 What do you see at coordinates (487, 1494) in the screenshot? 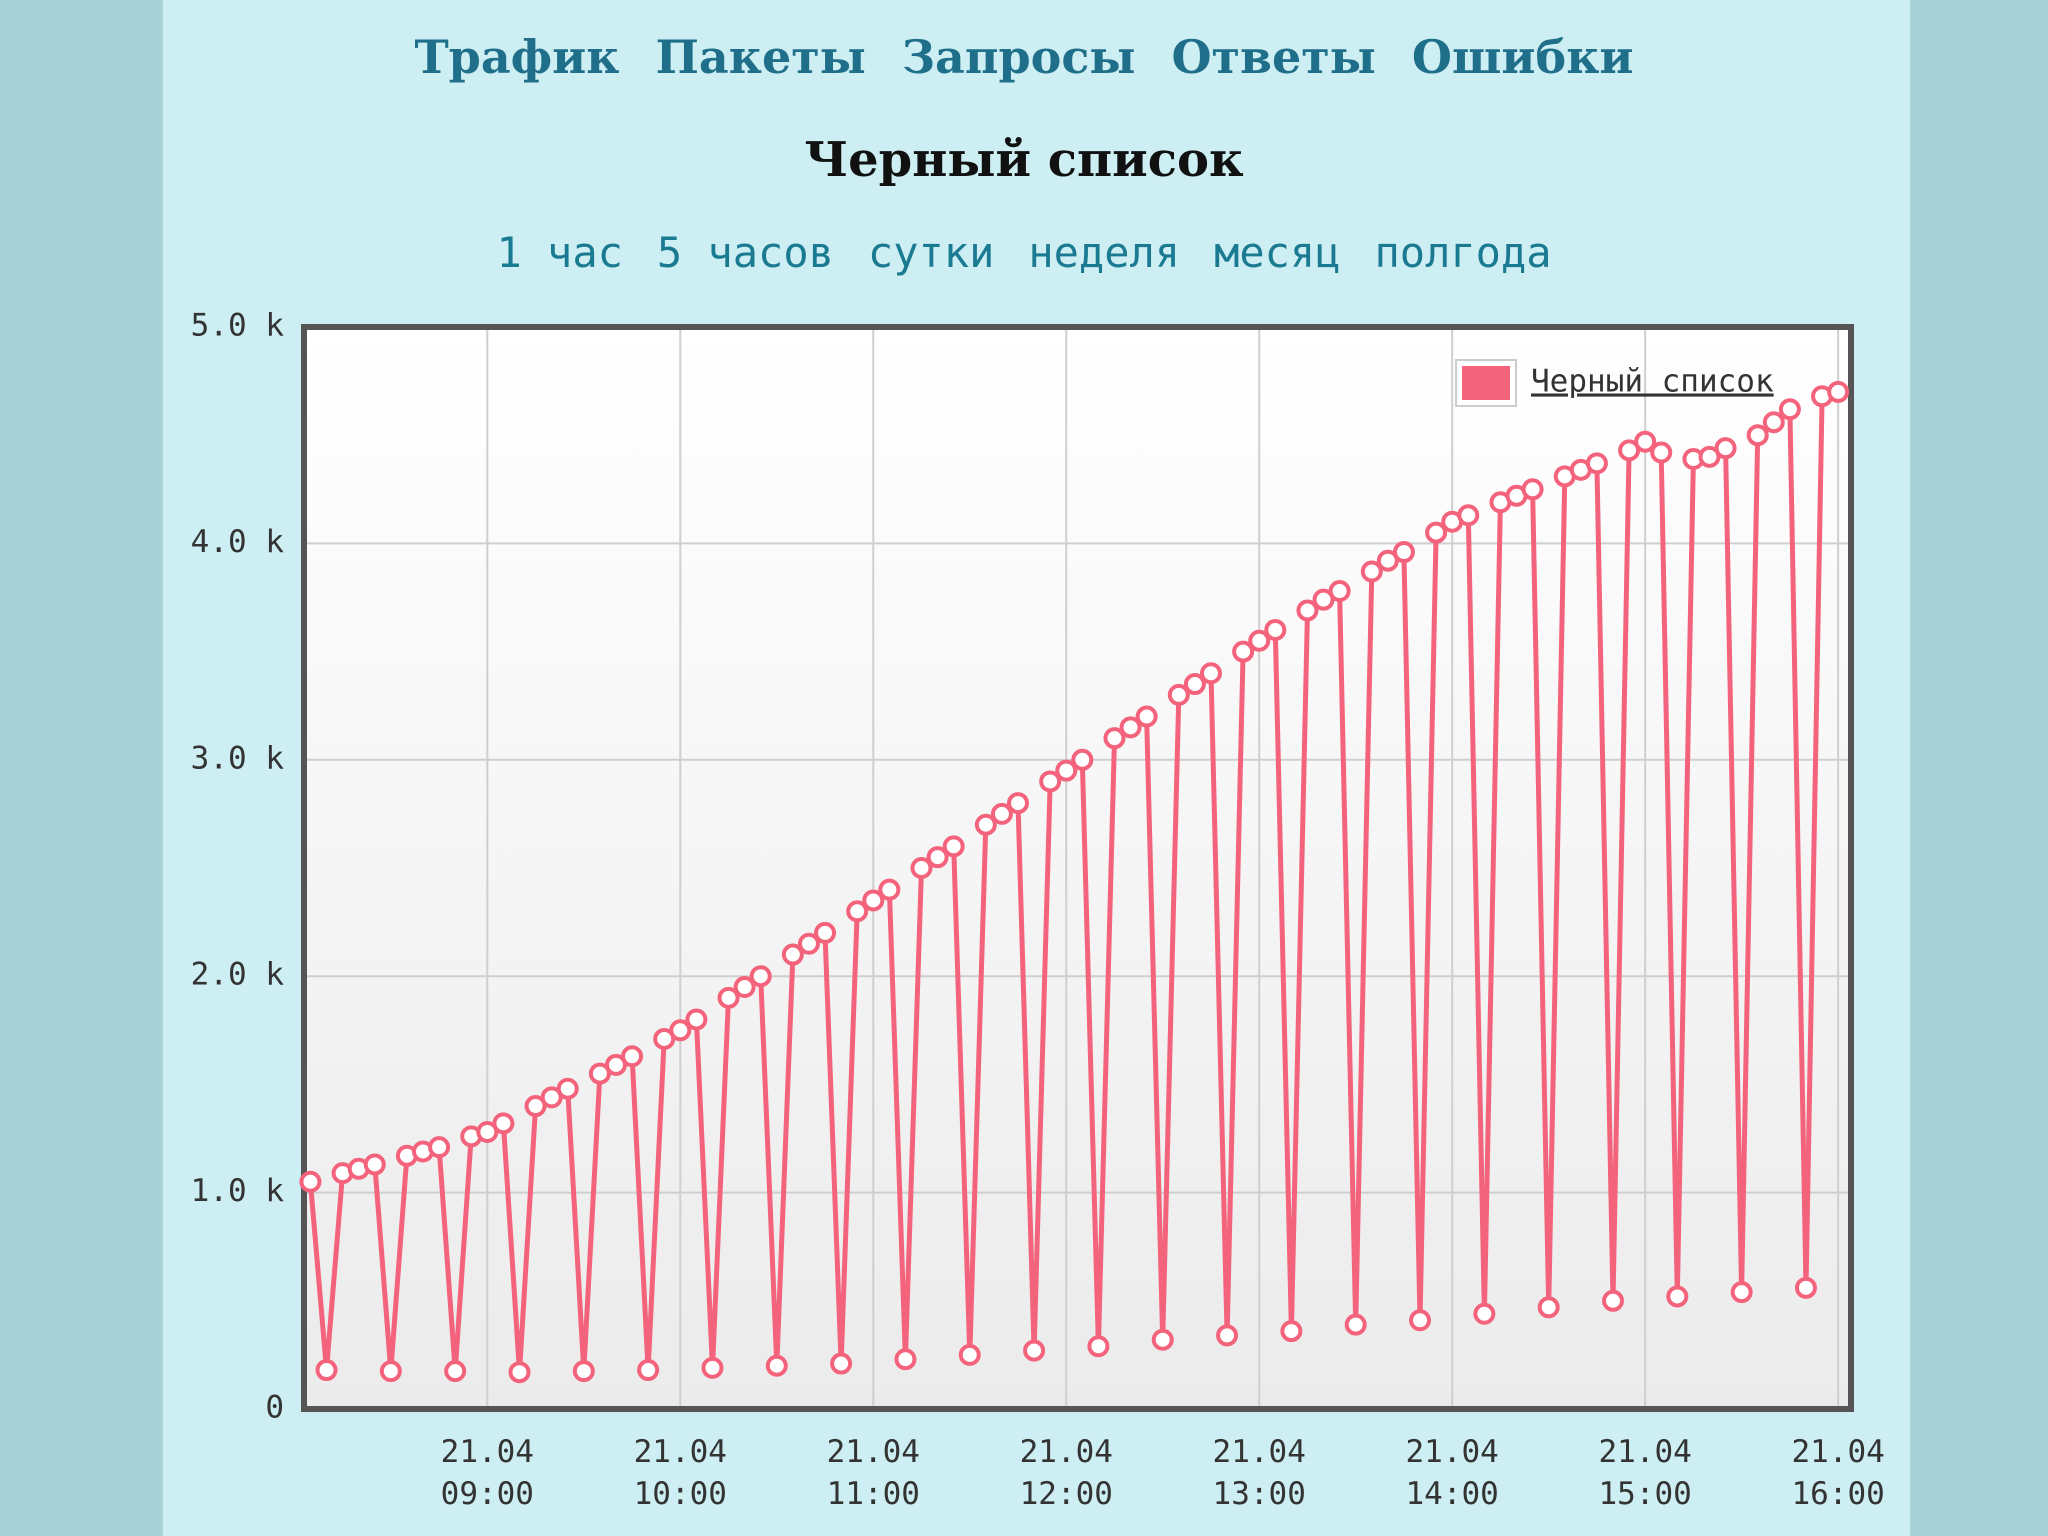
I see `x-tick-line: 09:00` at bounding box center [487, 1494].